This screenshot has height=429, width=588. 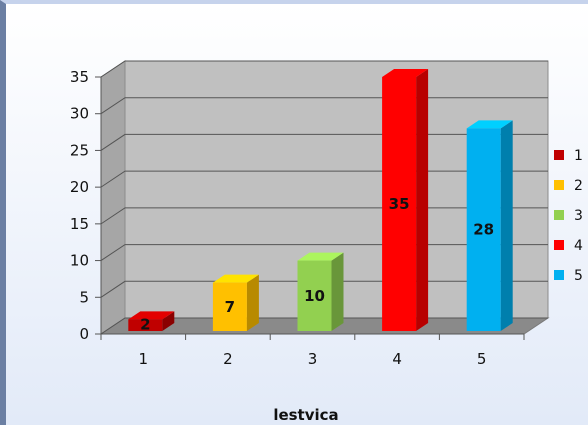 What do you see at coordinates (578, 276) in the screenshot?
I see `legend-label: 5` at bounding box center [578, 276].